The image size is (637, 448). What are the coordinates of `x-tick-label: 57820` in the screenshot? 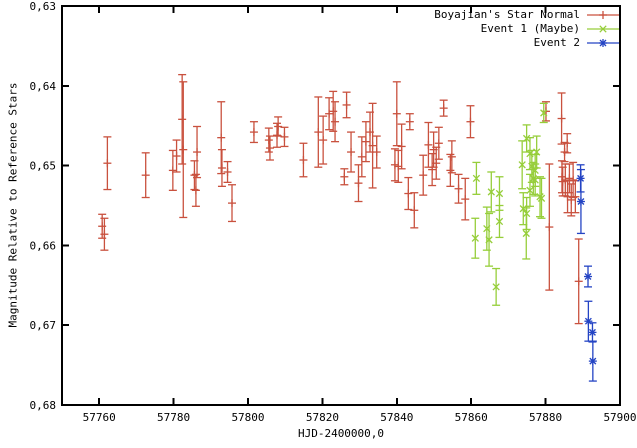 It's located at (322, 417).